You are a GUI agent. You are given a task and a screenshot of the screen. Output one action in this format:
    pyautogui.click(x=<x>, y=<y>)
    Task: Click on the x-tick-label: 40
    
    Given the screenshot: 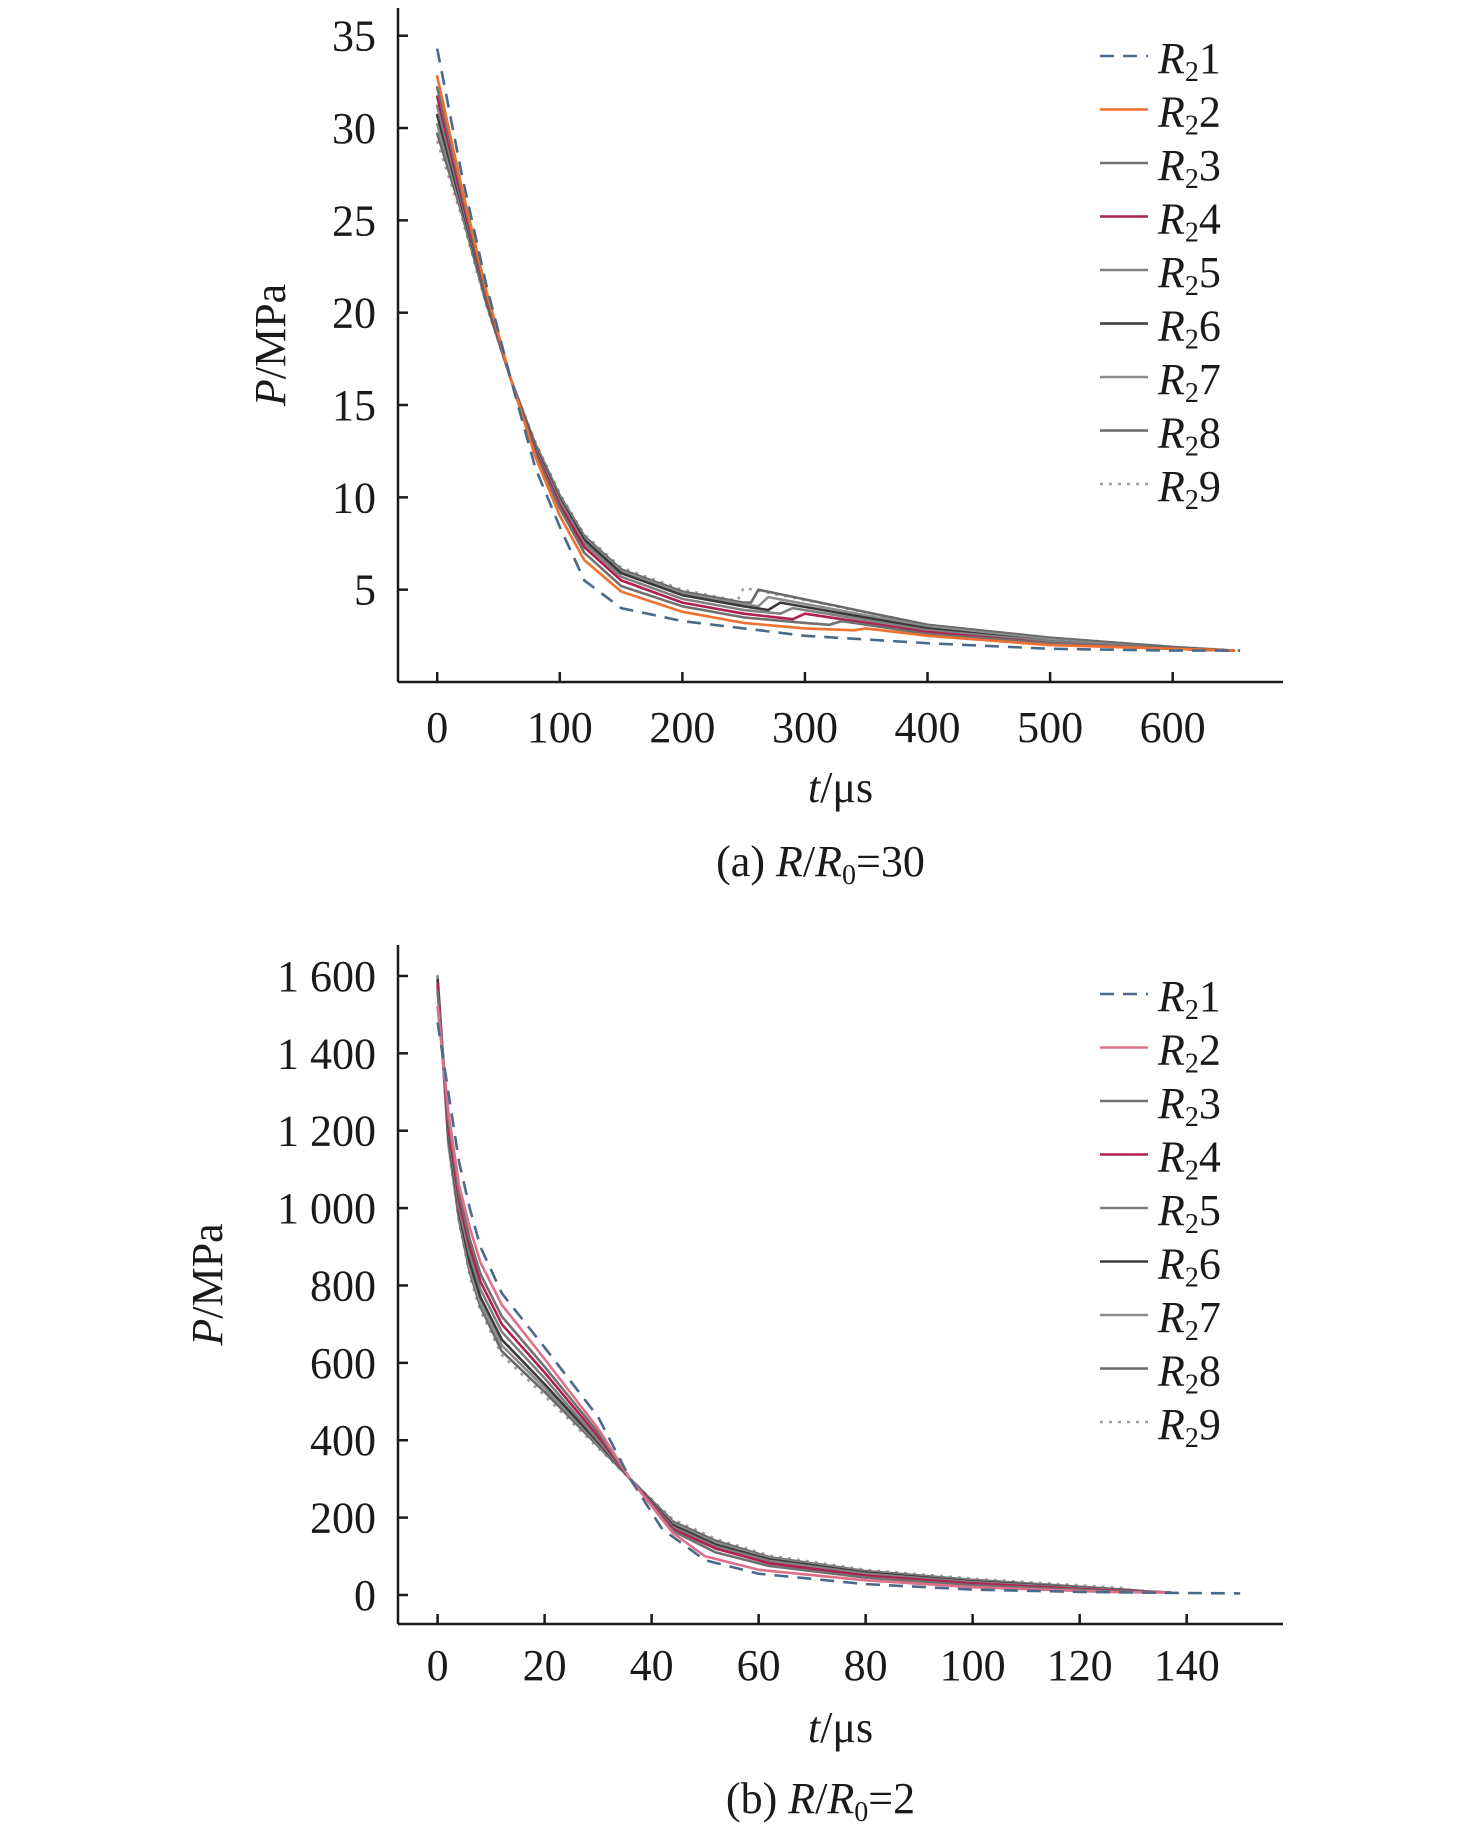 What is the action you would take?
    pyautogui.click(x=652, y=1665)
    